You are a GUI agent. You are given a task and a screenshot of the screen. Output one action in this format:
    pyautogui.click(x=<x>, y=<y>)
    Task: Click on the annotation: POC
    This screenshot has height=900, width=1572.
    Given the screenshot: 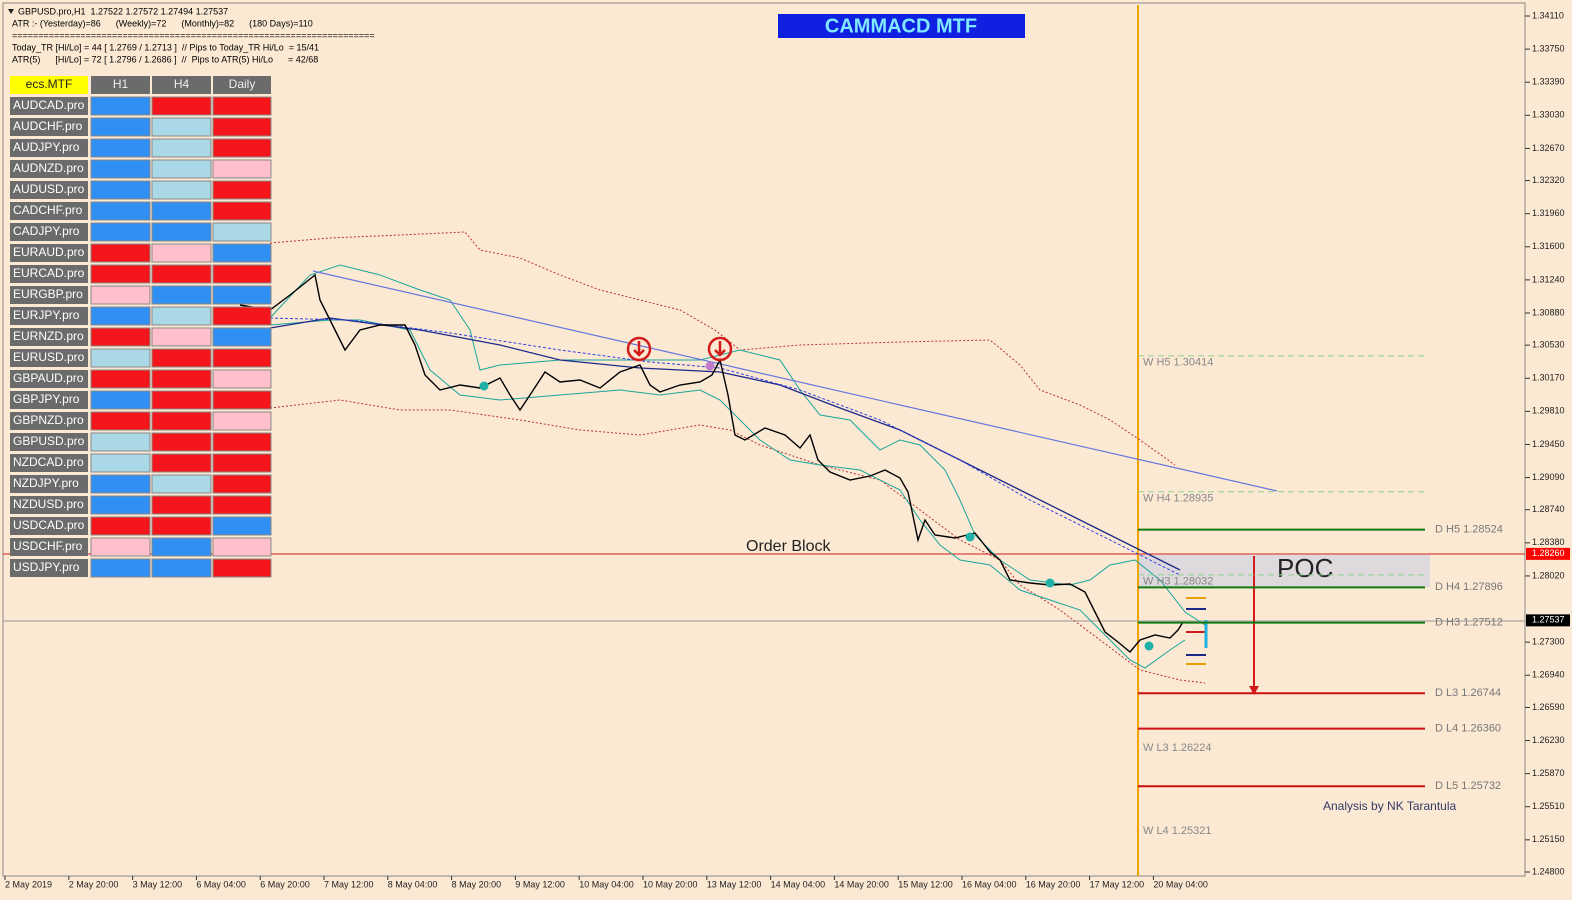 What is the action you would take?
    pyautogui.click(x=1305, y=568)
    